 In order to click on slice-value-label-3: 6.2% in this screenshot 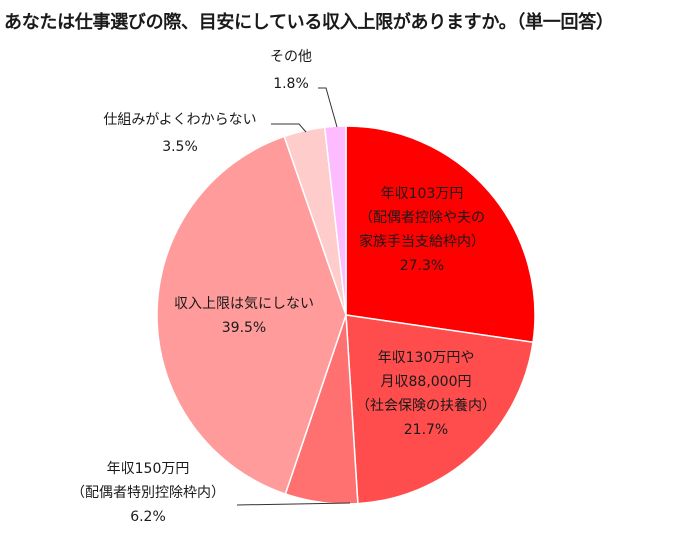, I will do `click(148, 517)`.